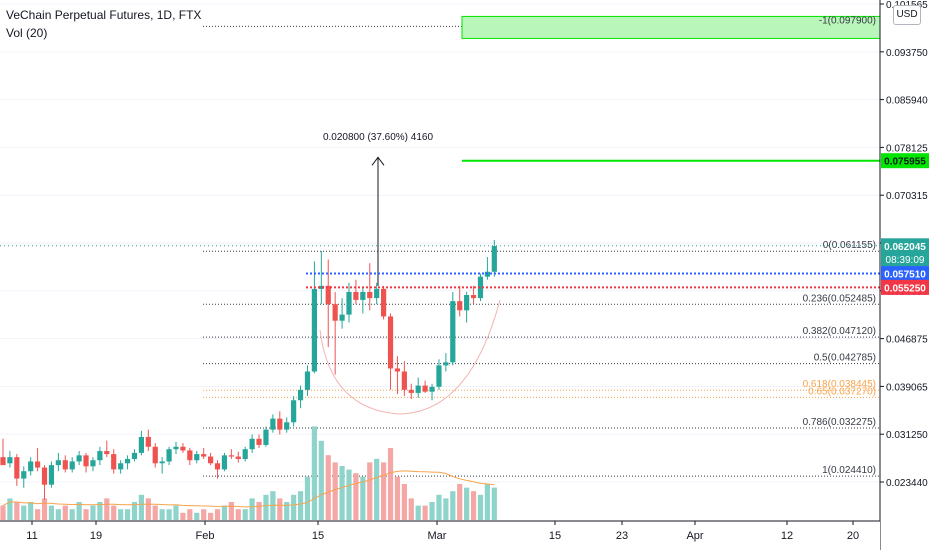 This screenshot has height=550, width=932. Describe the element at coordinates (378, 137) in the screenshot. I see `measure-label: 0.020800 (37.60%) 4160` at that location.